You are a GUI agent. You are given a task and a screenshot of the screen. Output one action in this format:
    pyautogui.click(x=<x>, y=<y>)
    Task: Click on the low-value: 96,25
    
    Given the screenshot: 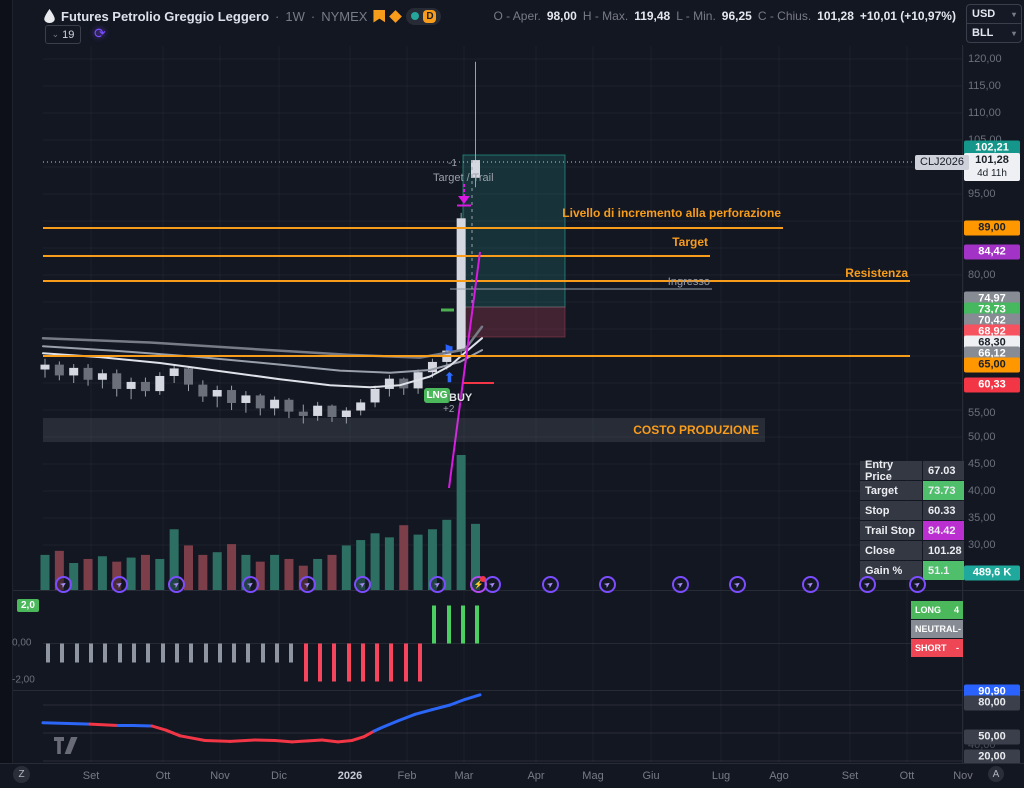 What is the action you would take?
    pyautogui.click(x=736, y=16)
    